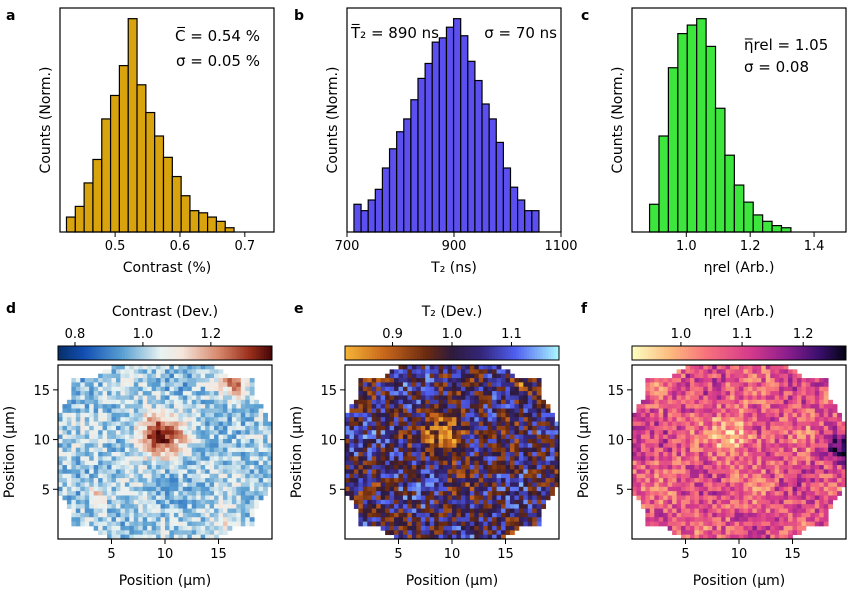 This screenshot has width=851, height=595. Describe the element at coordinates (492, 175) in the screenshot. I see `histogram-bar` at that location.